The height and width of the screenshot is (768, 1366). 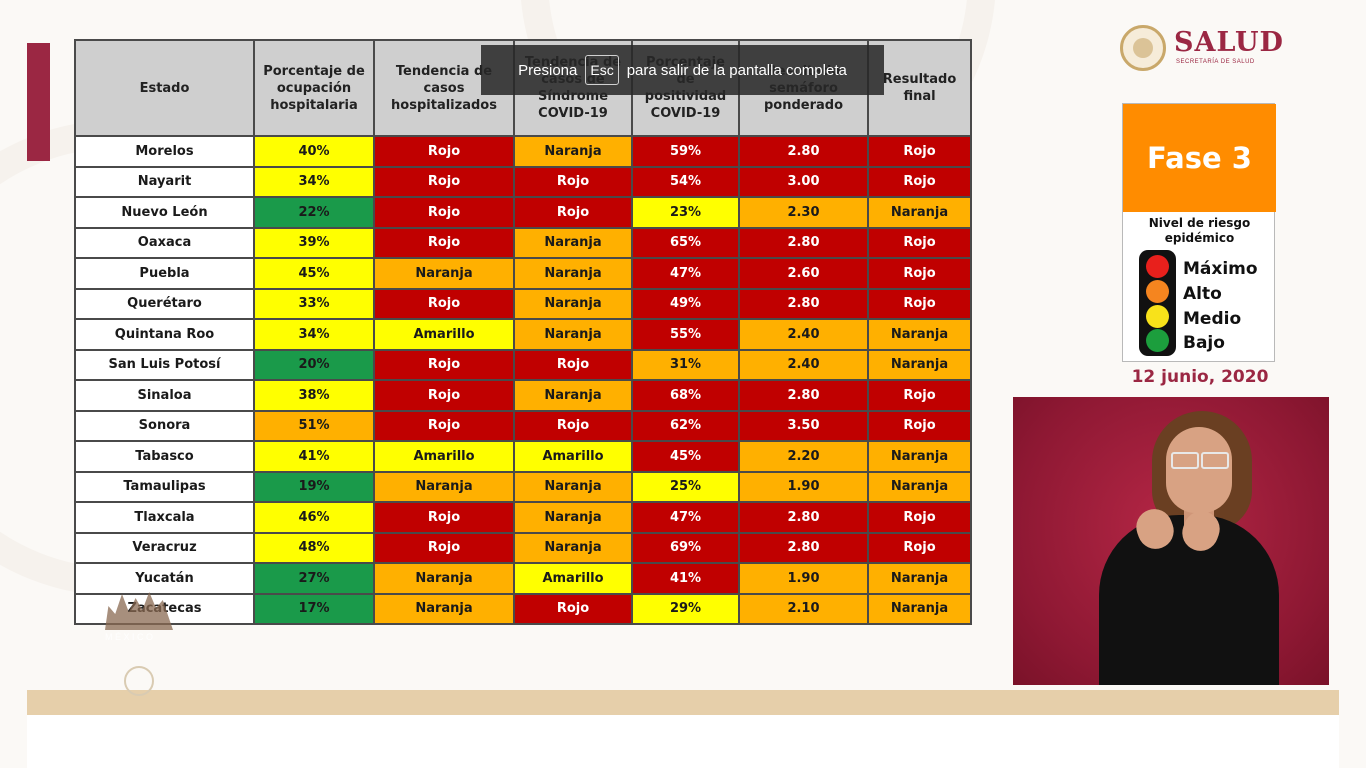 I want to click on state-cell: Nuevo León, so click(x=164, y=212).